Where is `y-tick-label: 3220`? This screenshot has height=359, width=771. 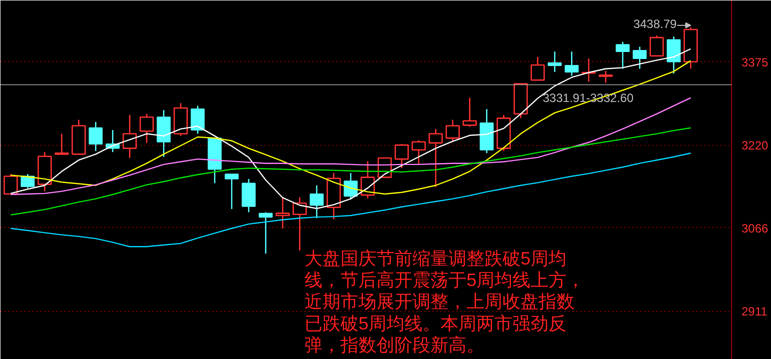 y-tick-label: 3220 is located at coordinates (755, 145).